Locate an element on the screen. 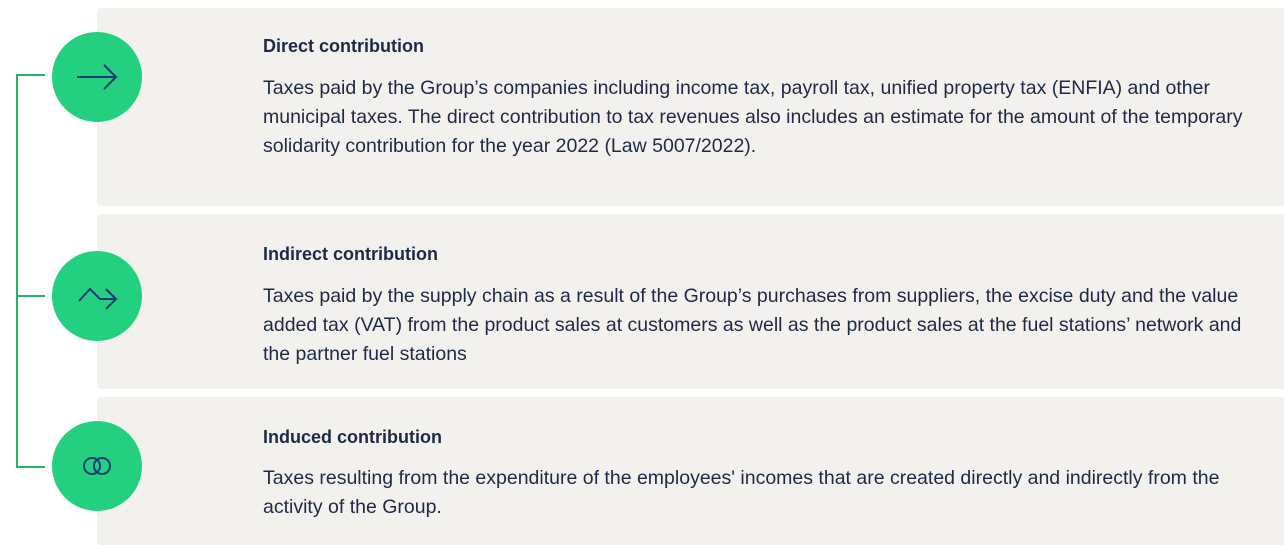 The height and width of the screenshot is (545, 1284). bracket is located at coordinates (30, 271).